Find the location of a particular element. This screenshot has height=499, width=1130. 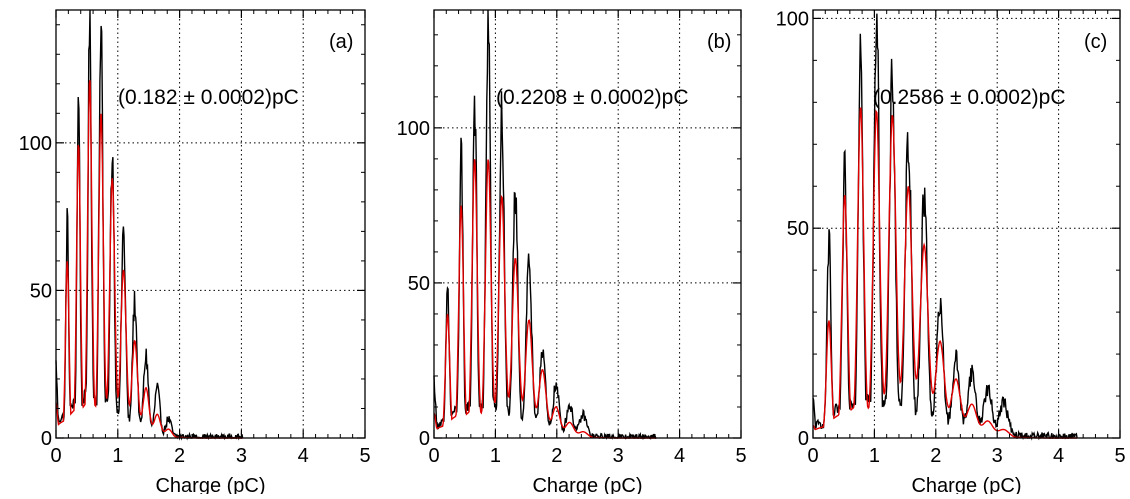

panel-label: (b) is located at coordinates (719, 42).